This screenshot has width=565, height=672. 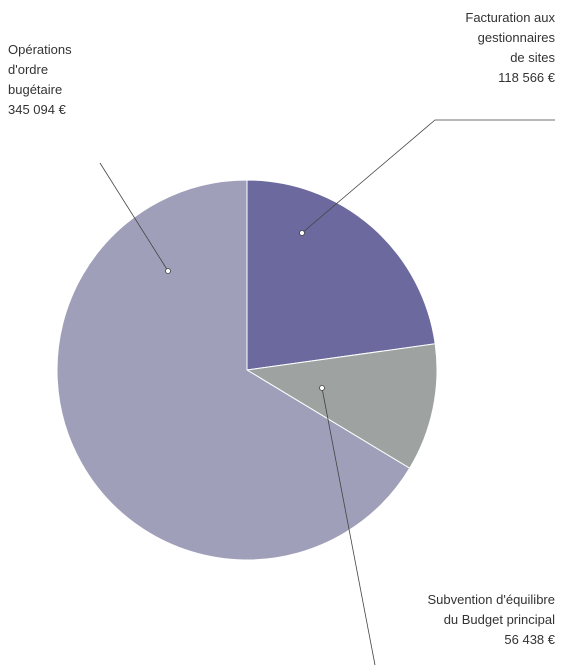 I want to click on category-label: Facturation aux gestionnaires de sites, so click(x=510, y=37).